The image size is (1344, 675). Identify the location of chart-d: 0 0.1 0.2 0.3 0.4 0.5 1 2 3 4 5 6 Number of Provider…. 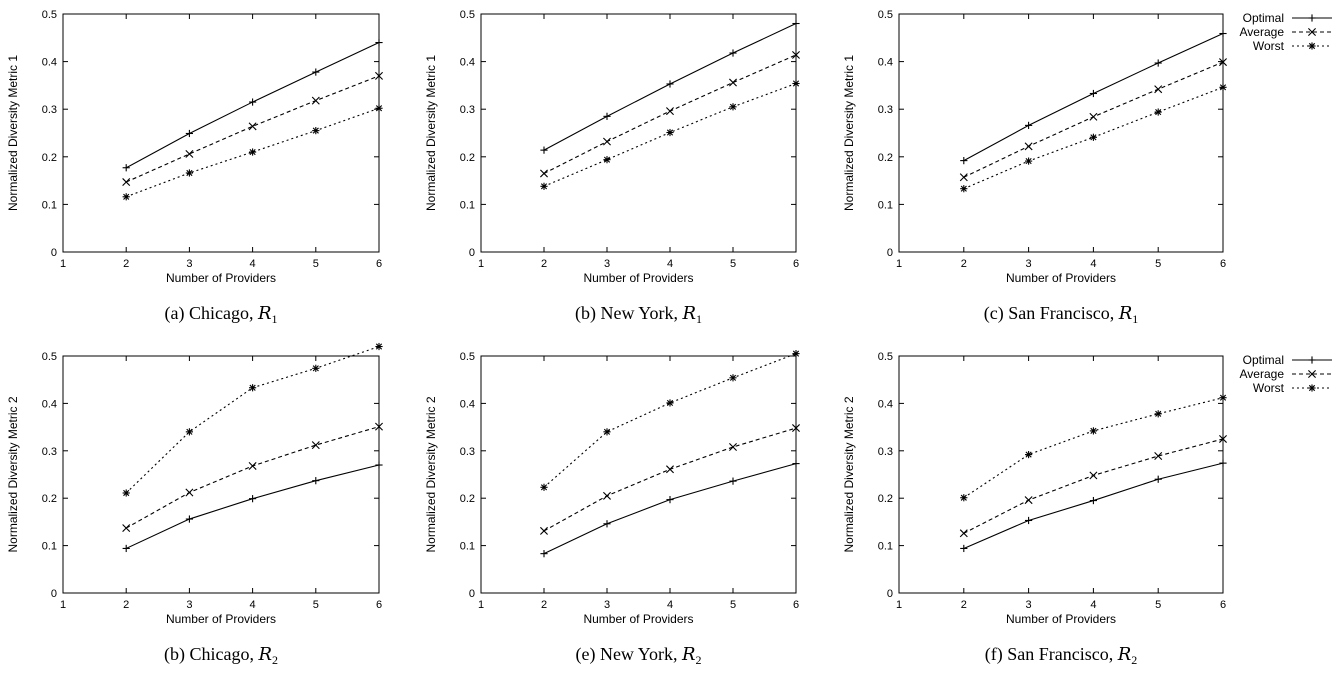
(194, 504).